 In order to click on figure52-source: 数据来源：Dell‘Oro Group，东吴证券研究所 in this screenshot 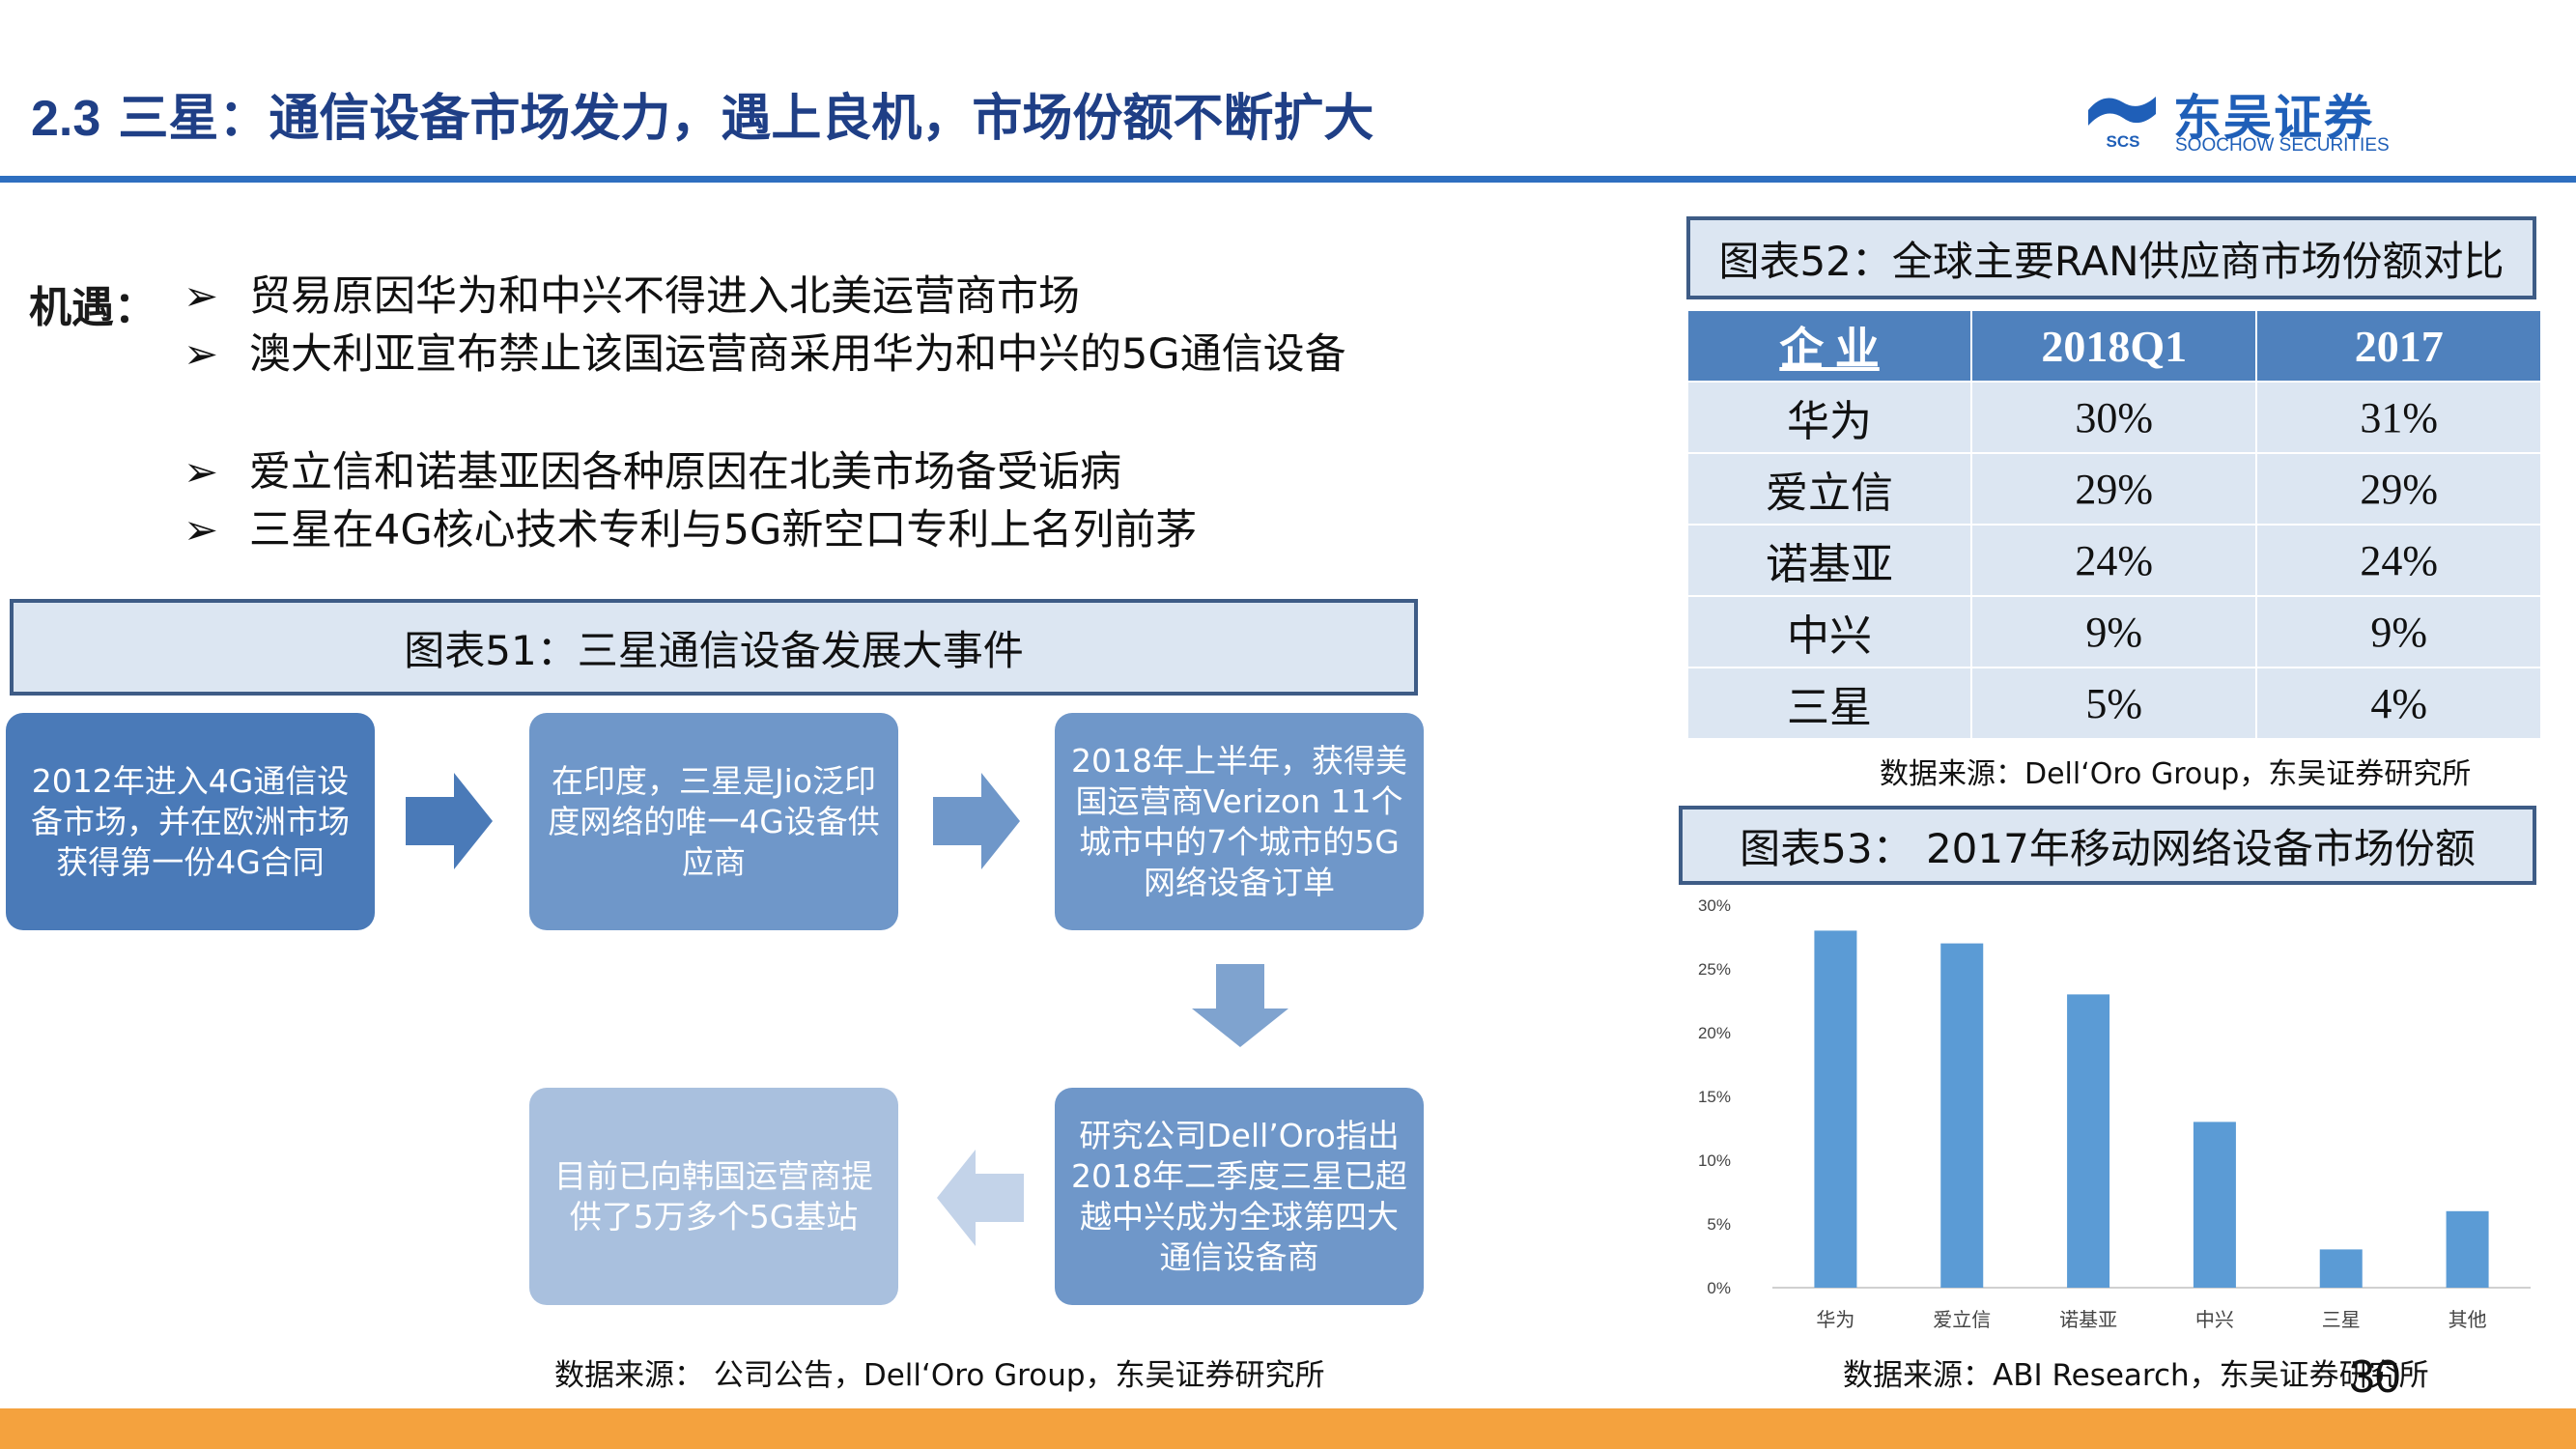, I will do `click(2176, 774)`.